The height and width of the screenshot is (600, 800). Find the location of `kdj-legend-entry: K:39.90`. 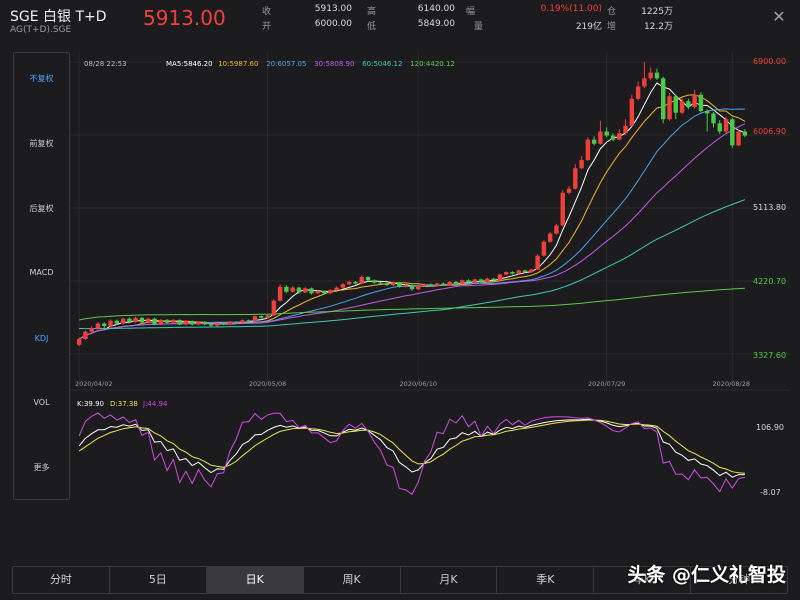

kdj-legend-entry: K:39.90 is located at coordinates (90, 404).